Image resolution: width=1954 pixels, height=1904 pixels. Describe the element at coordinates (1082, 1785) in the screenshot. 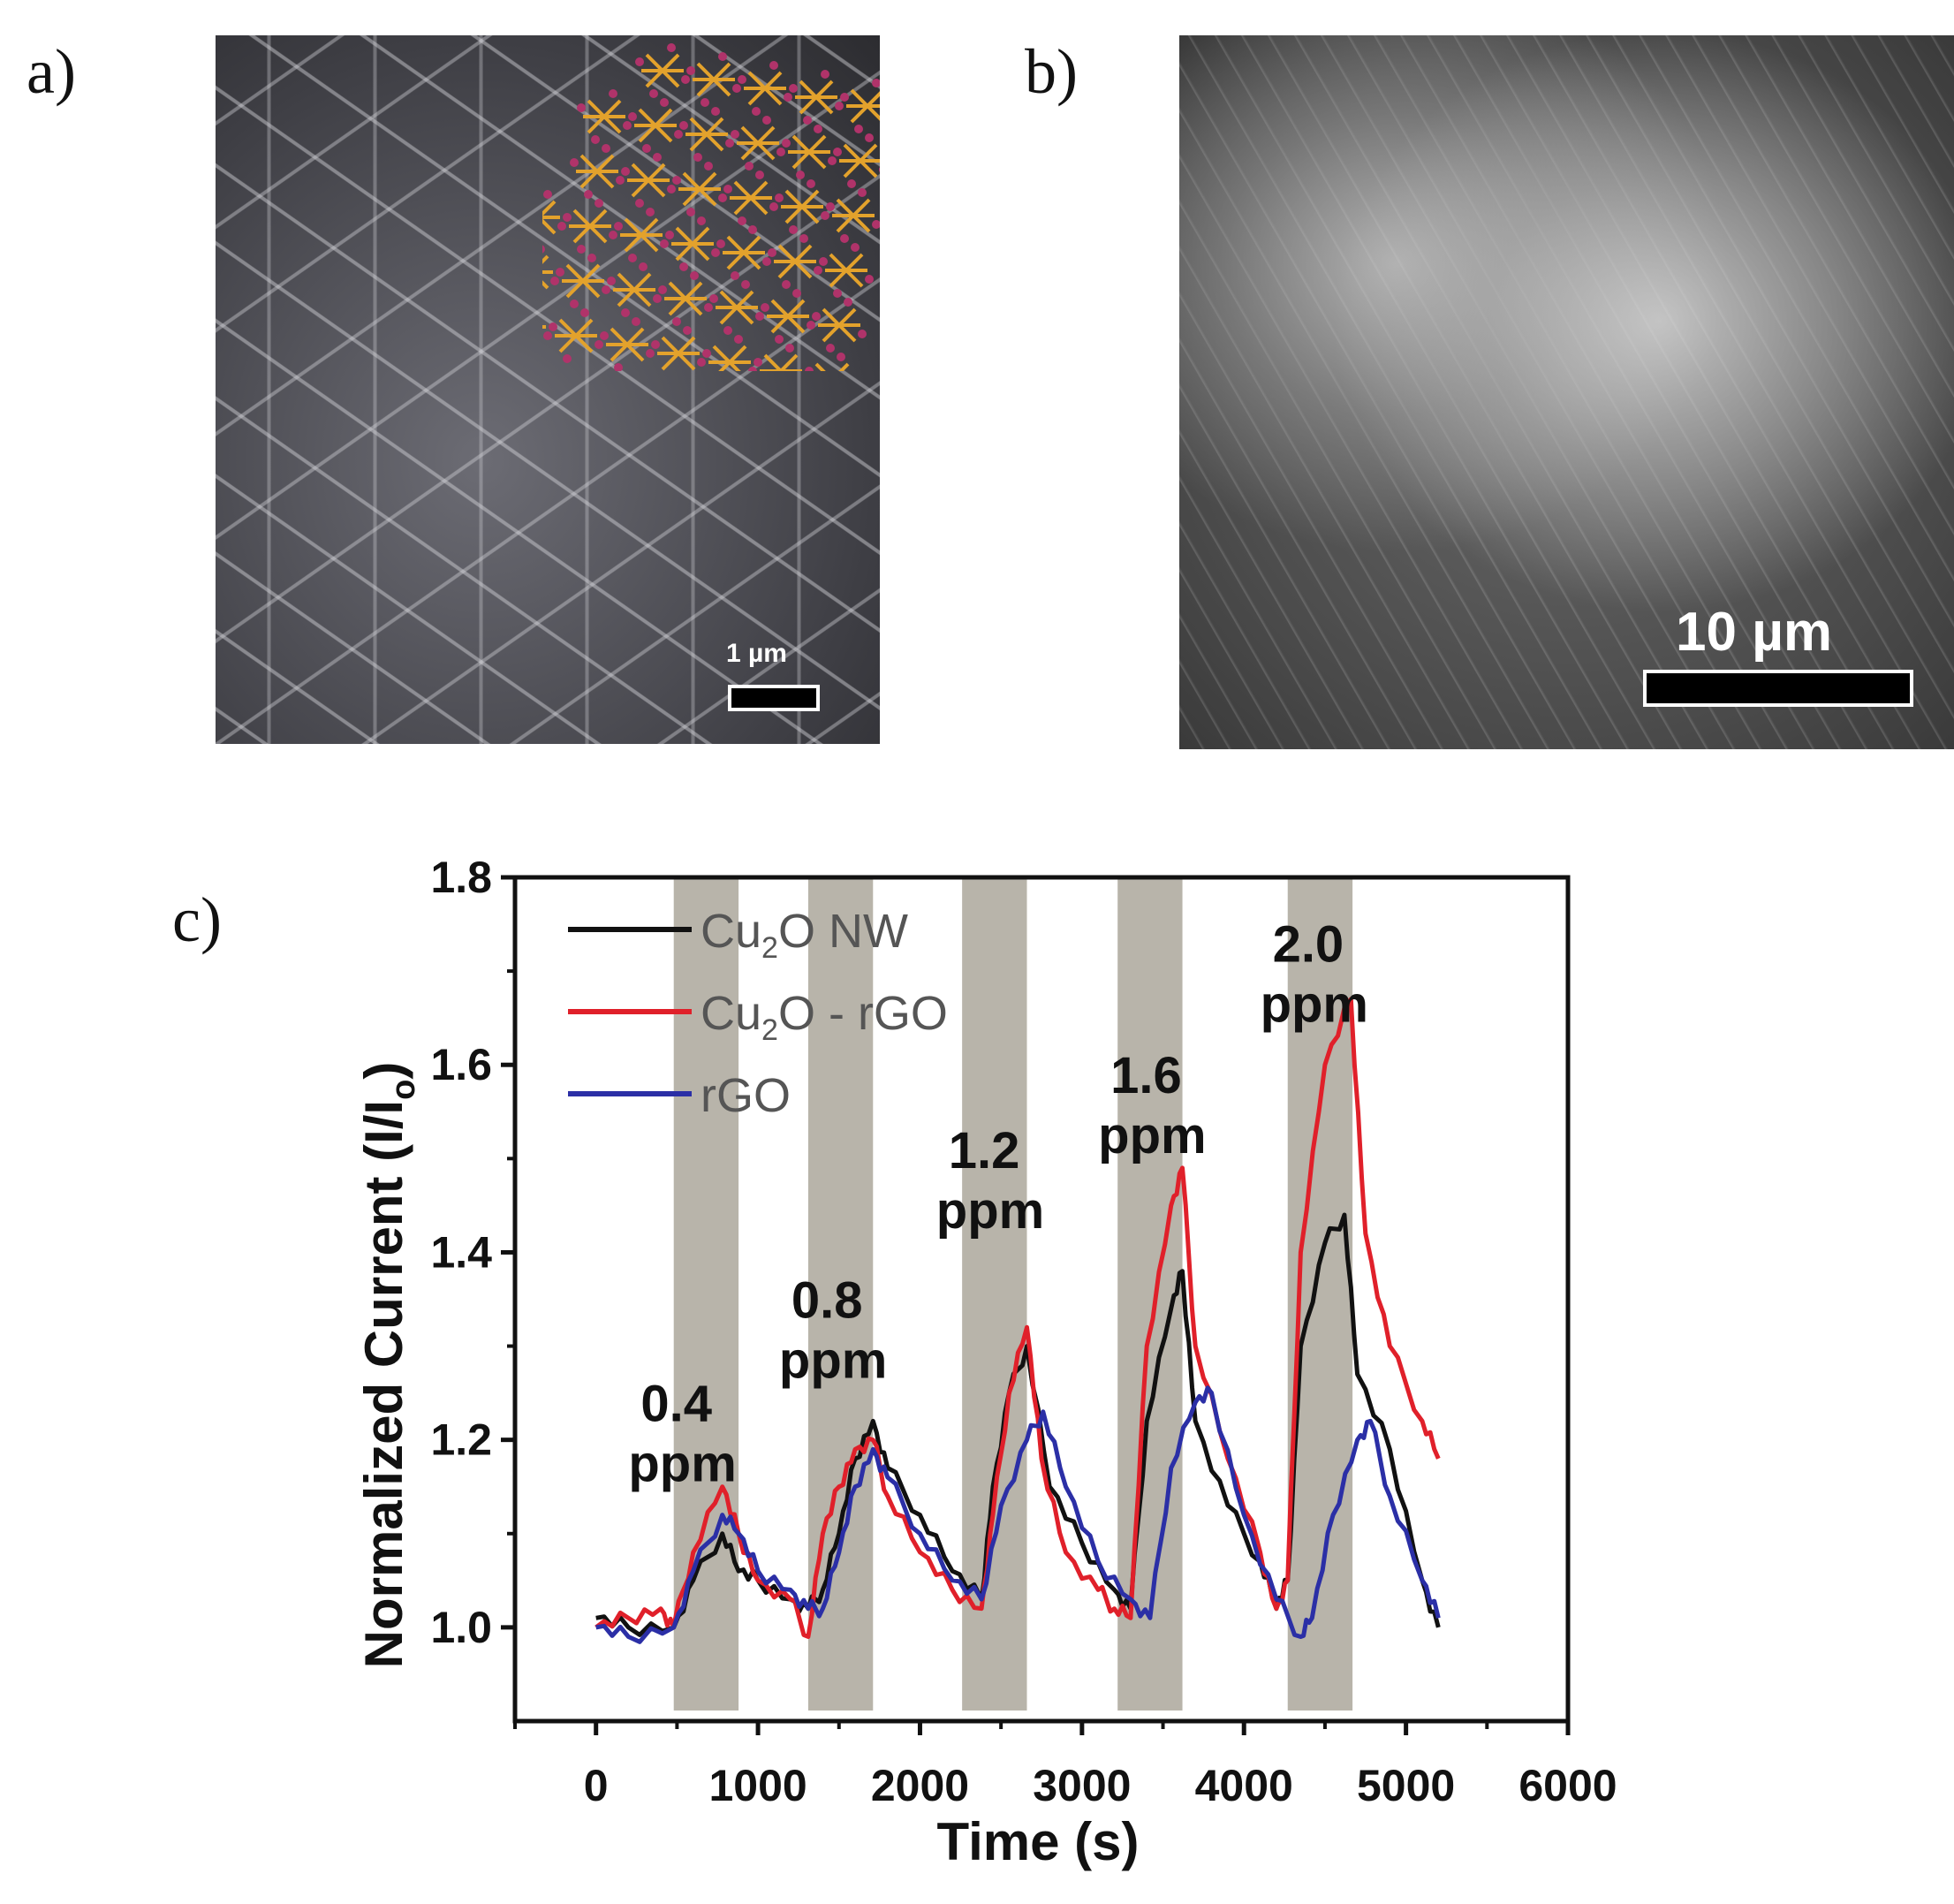

I see `x-tick-label: 3000` at that location.